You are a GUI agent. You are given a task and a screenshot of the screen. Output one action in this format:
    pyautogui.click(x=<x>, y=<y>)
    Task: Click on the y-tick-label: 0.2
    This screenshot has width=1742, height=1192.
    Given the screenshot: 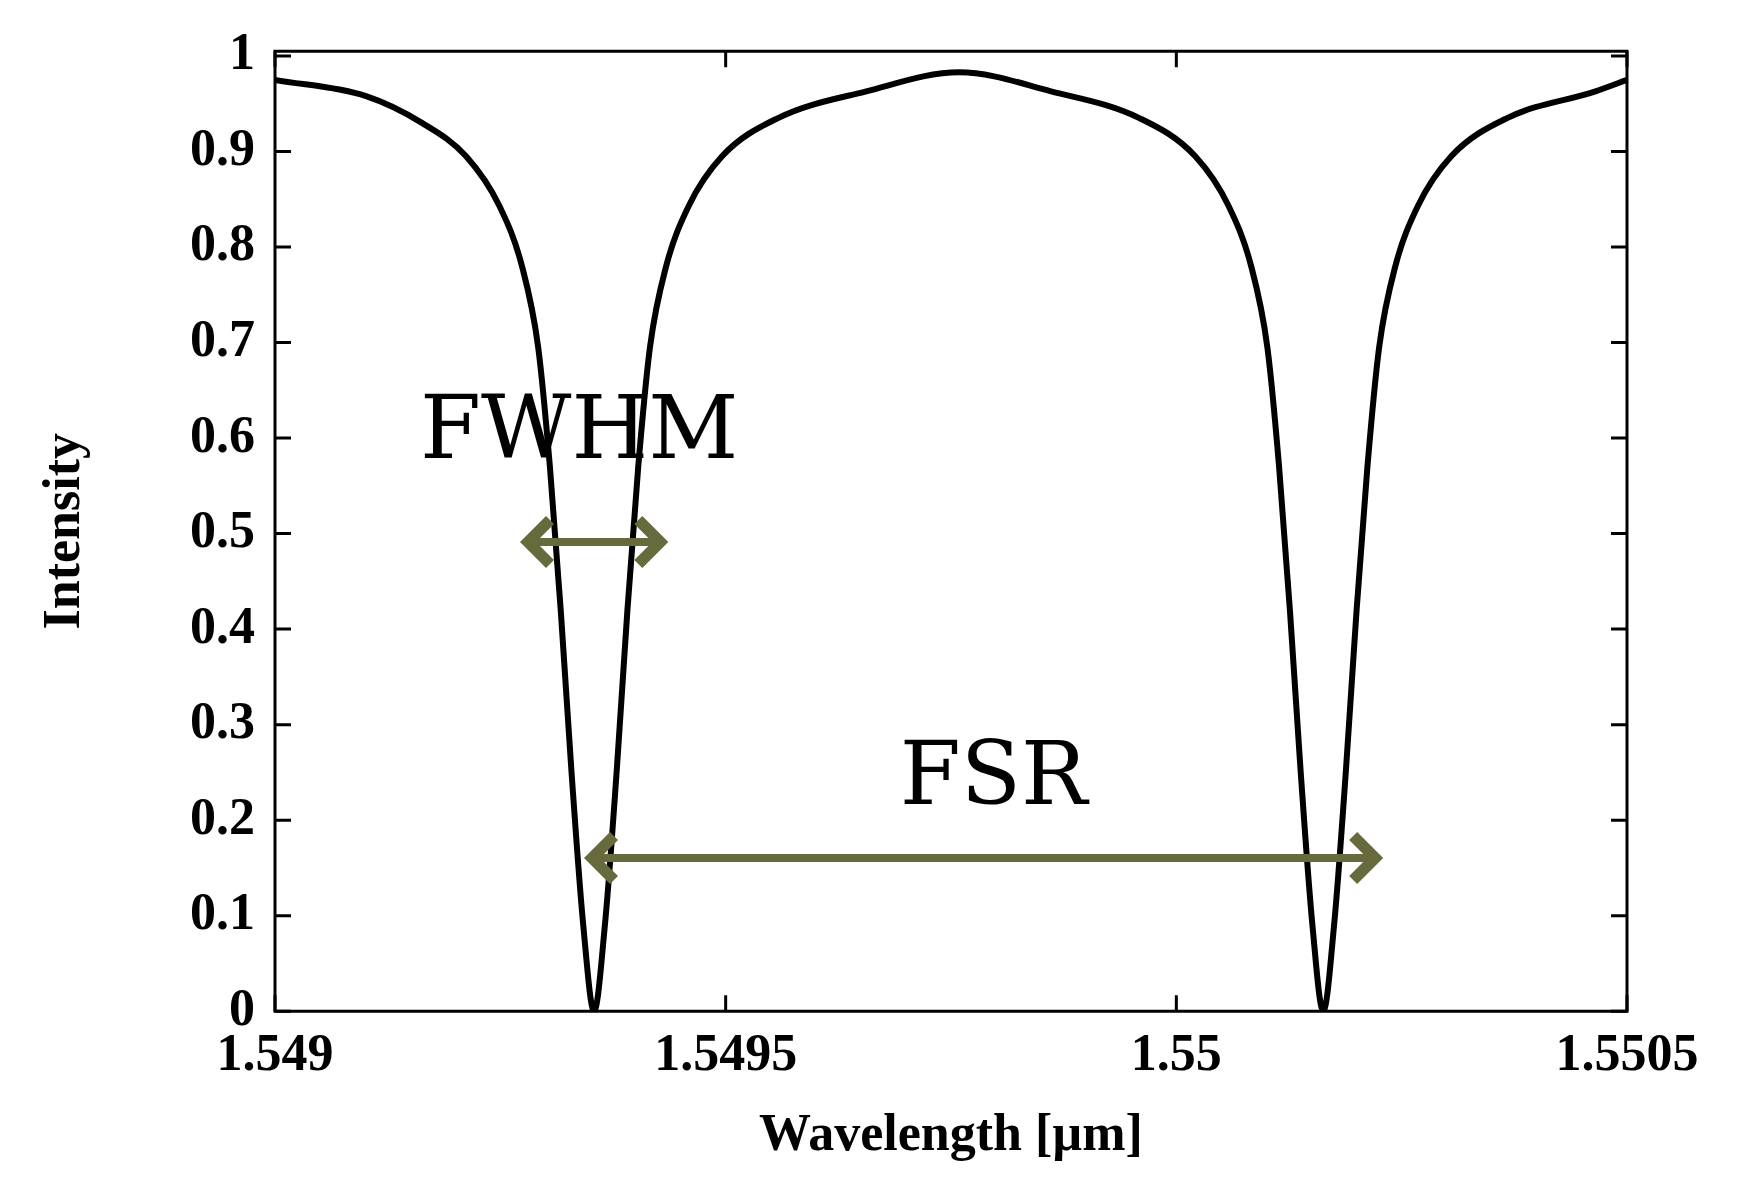 What is the action you would take?
    pyautogui.click(x=222, y=816)
    